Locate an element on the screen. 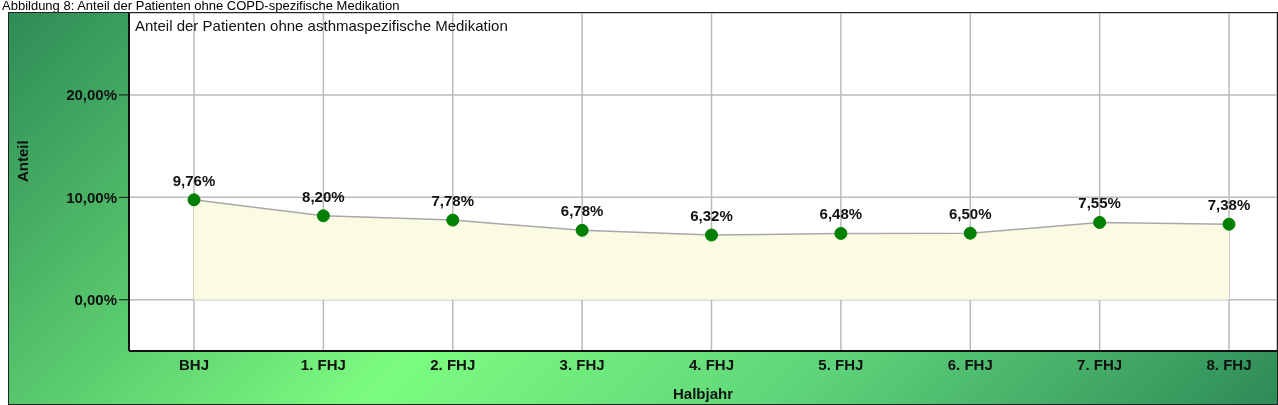  data-label: 6,48% is located at coordinates (841, 214).